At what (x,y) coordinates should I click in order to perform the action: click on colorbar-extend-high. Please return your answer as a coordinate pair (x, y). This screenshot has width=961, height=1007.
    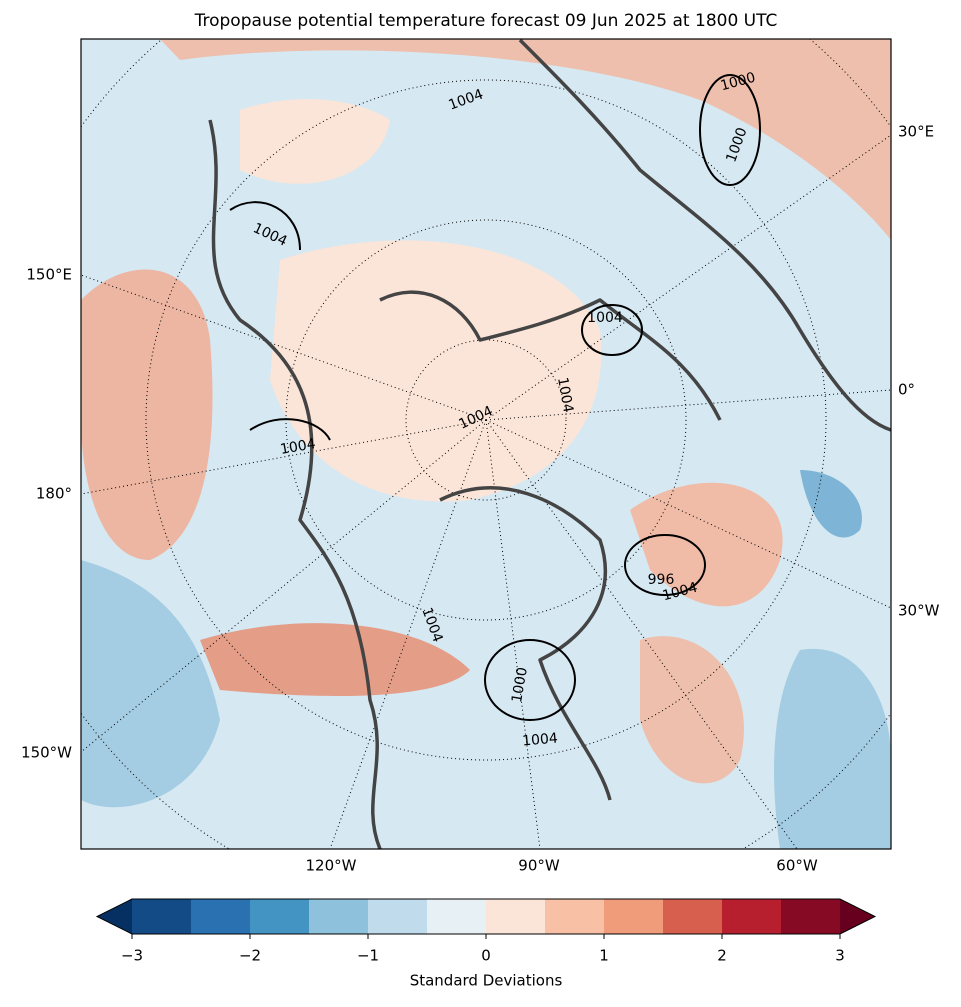
    Looking at the image, I should click on (857, 916).